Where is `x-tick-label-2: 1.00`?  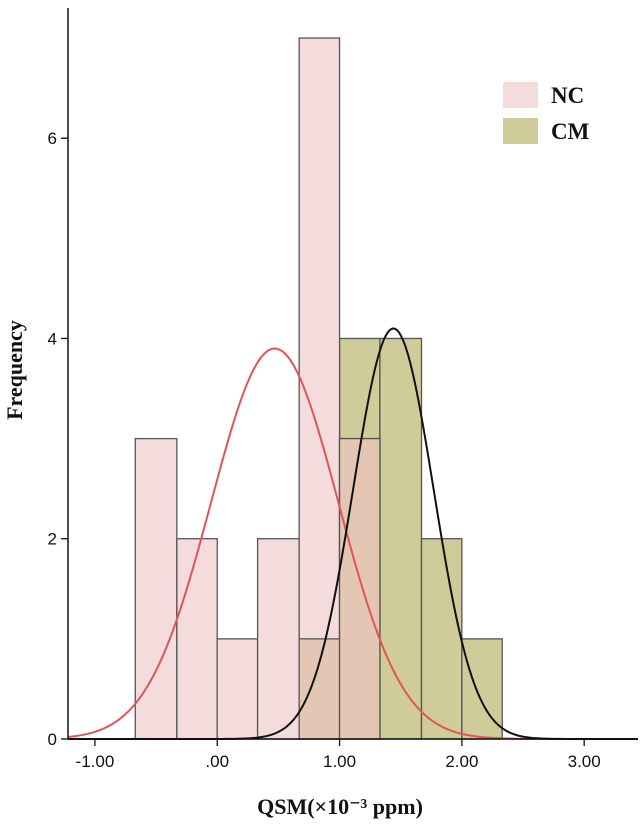 x-tick-label-2: 1.00 is located at coordinates (339, 761).